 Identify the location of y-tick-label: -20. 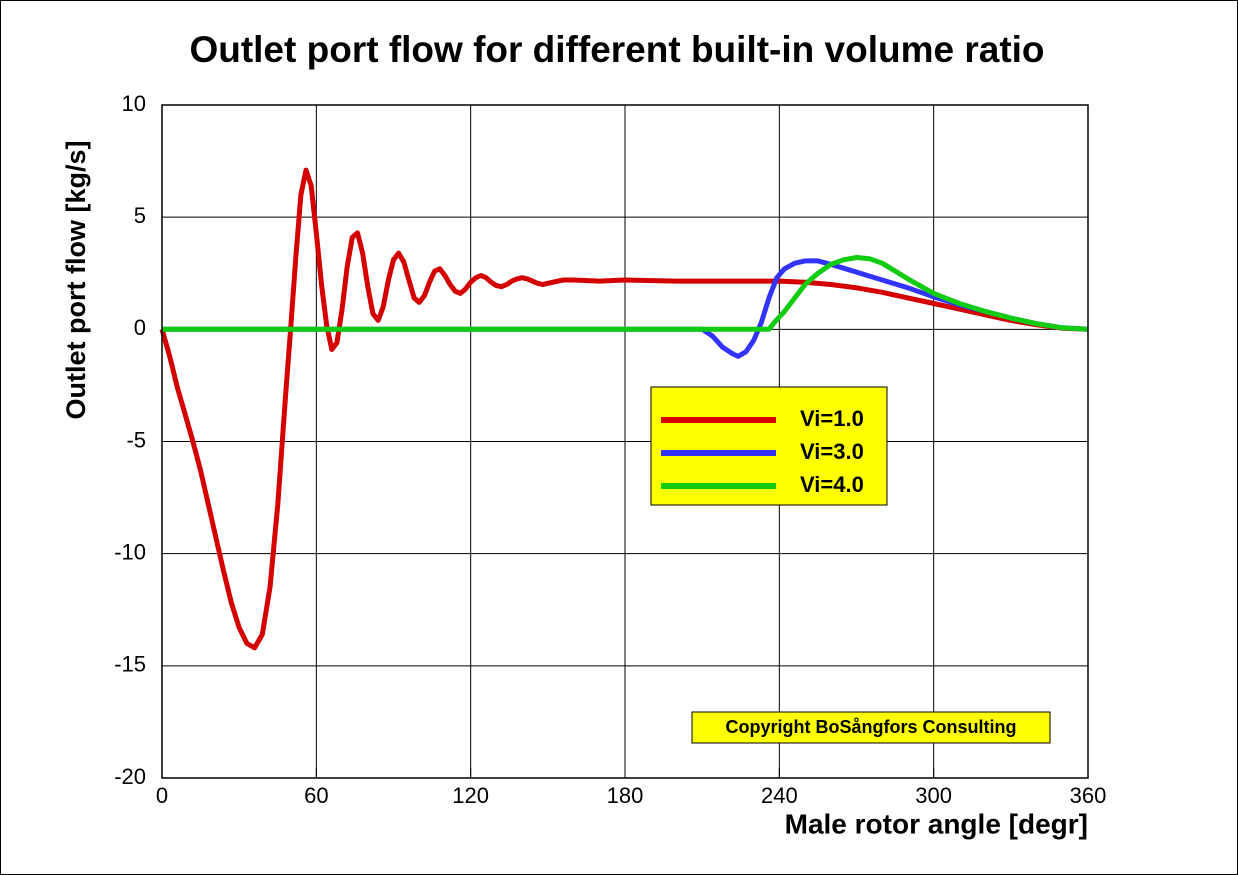
(130, 776).